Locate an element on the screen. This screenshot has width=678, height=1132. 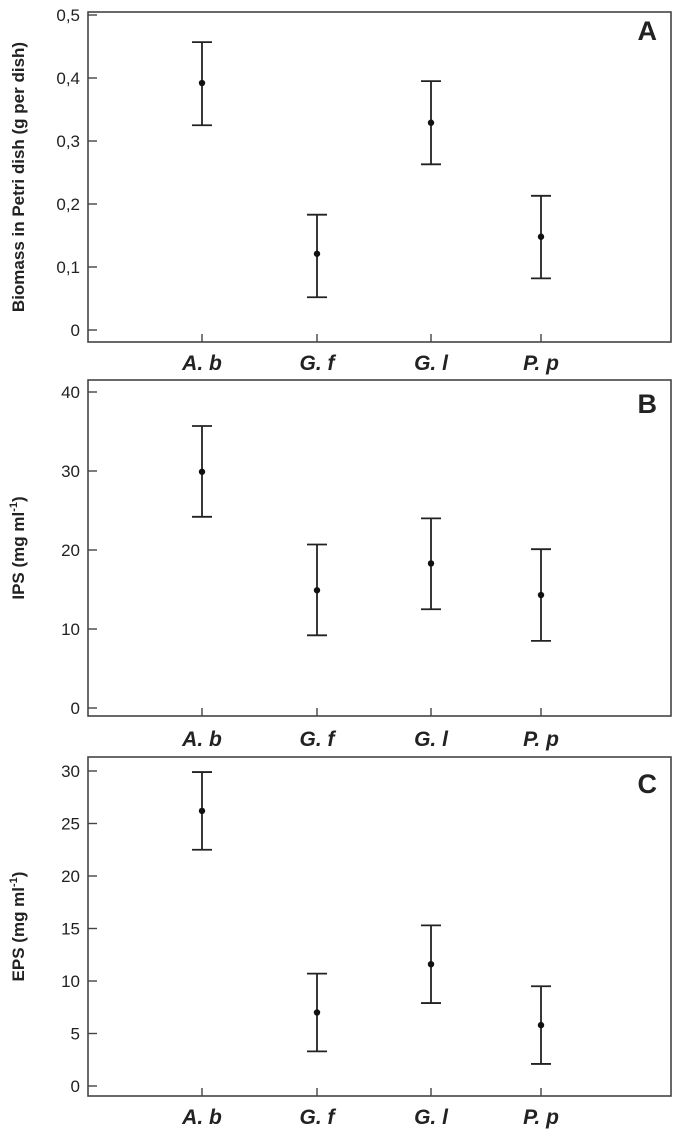
y-axis-label-text: EPS (mg ml is located at coordinates (18, 934).